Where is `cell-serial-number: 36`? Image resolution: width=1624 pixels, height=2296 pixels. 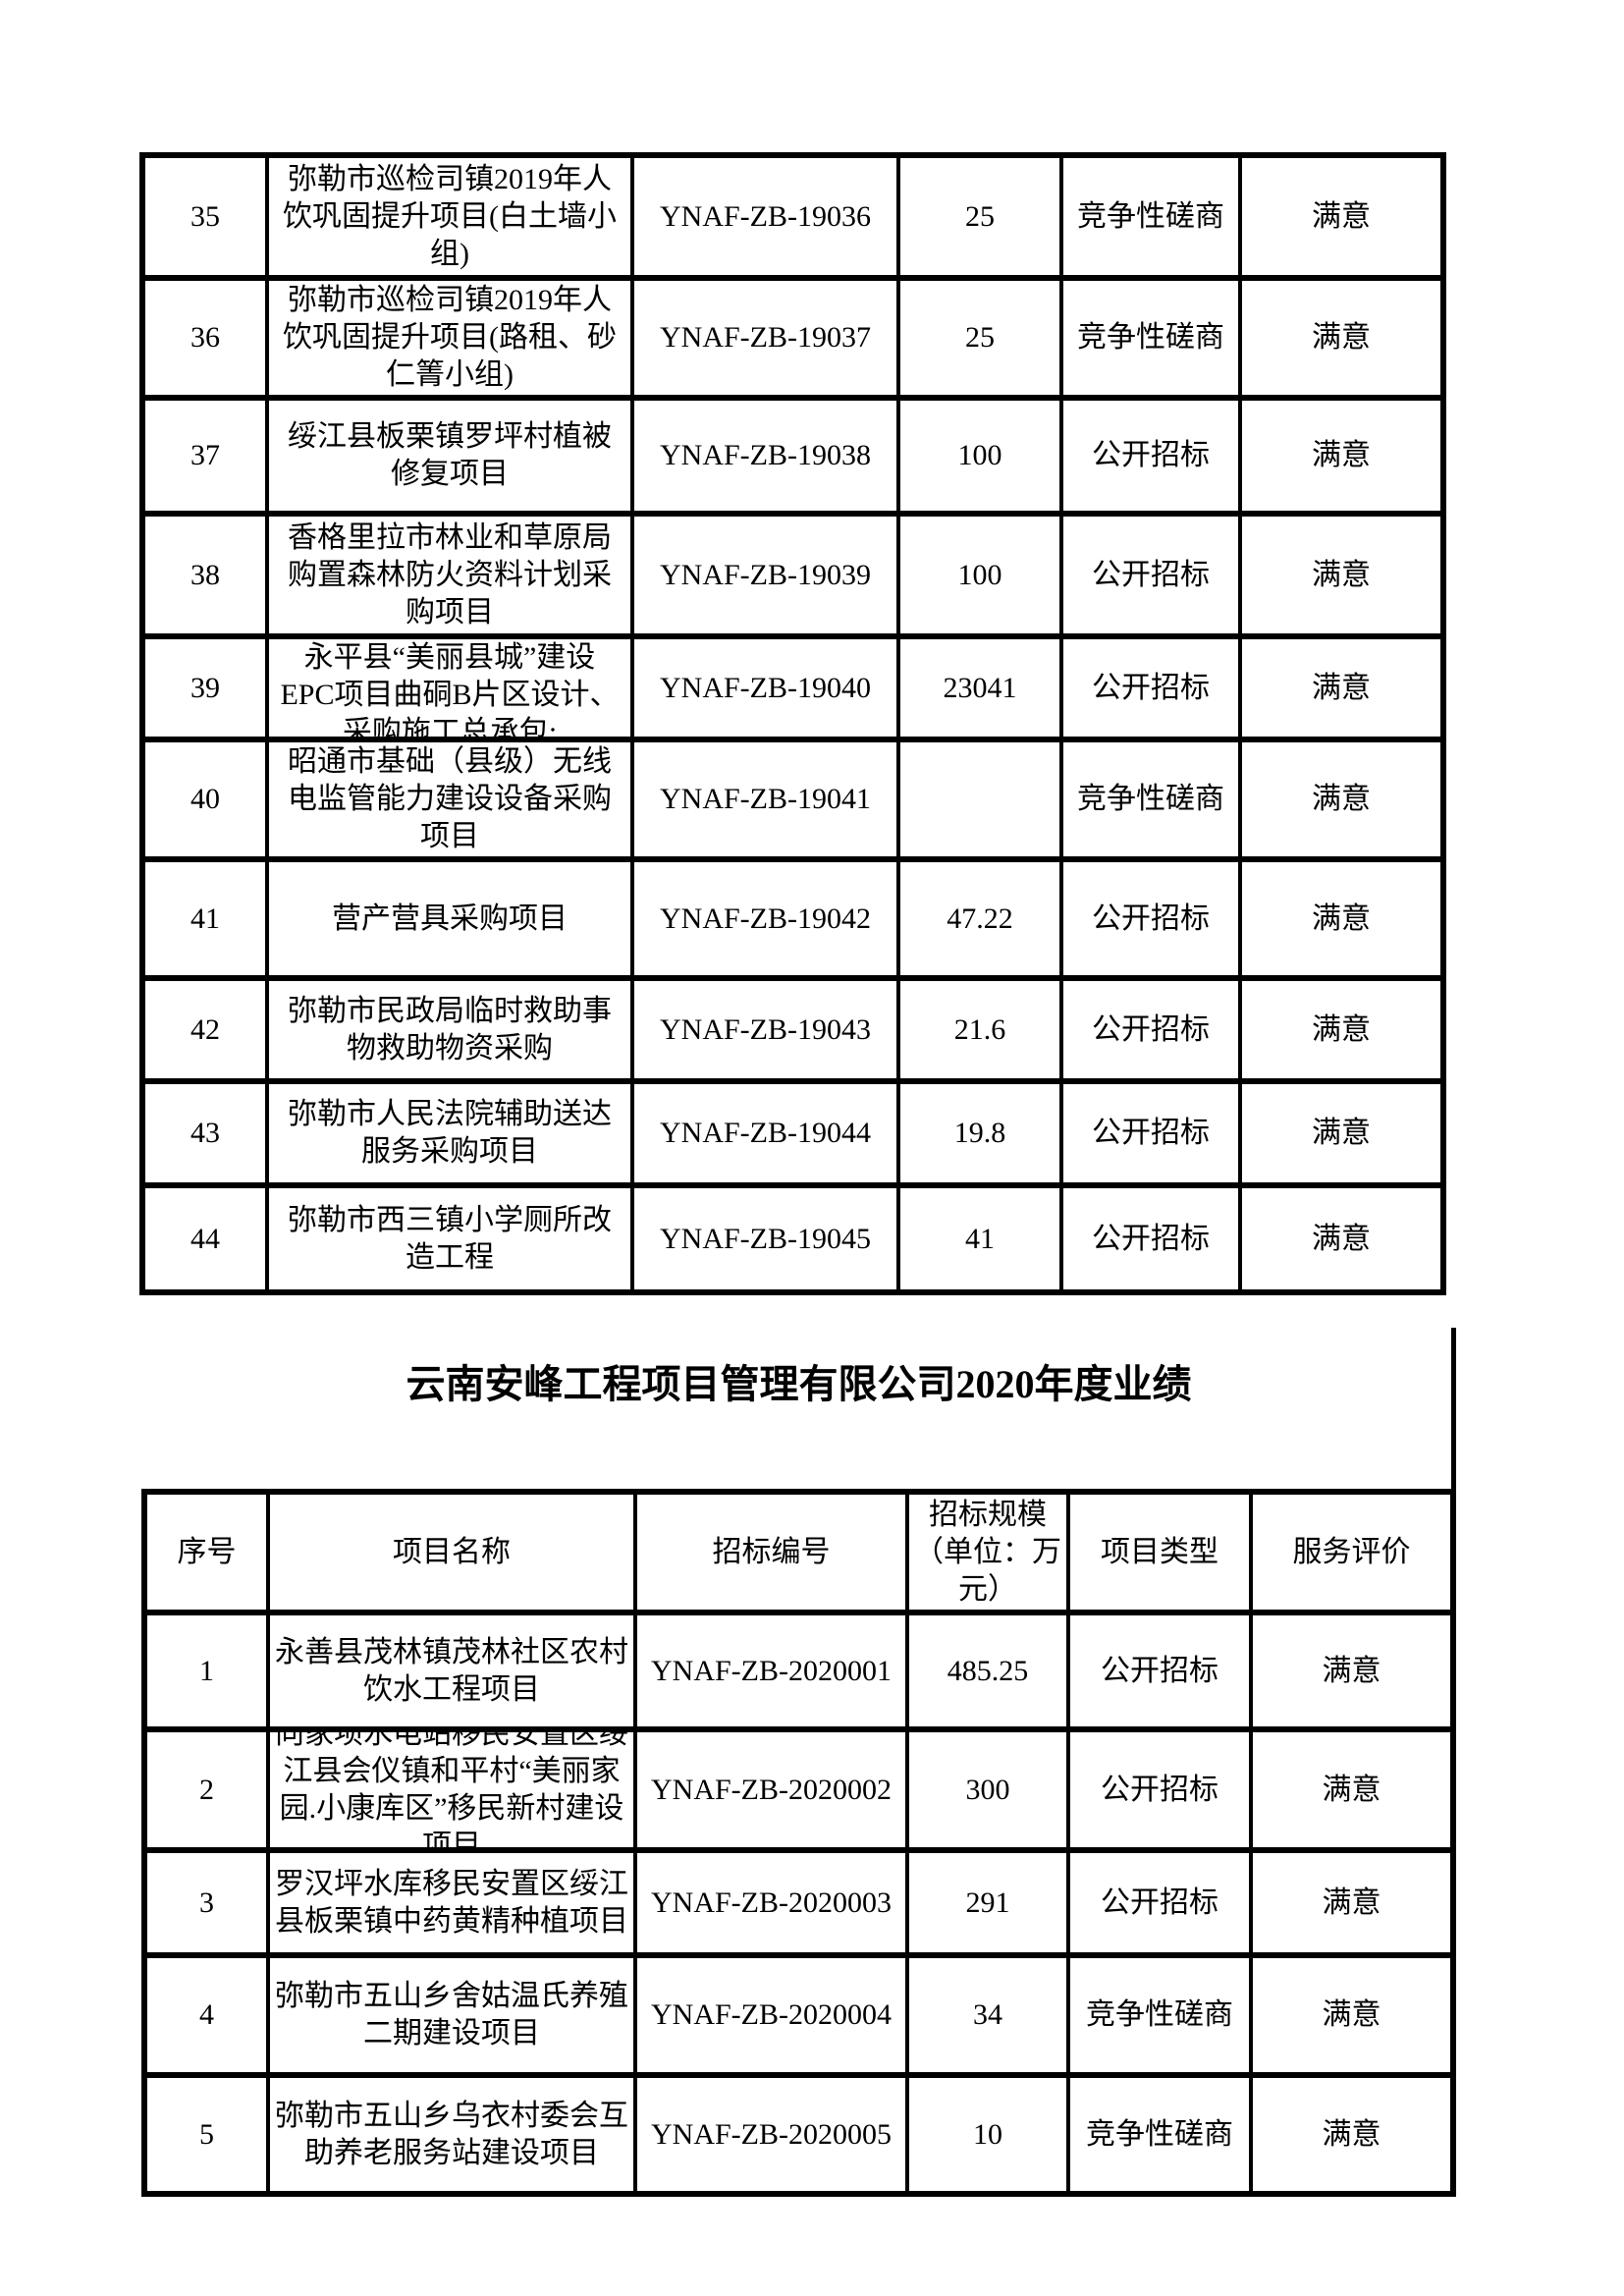 cell-serial-number: 36 is located at coordinates (205, 338).